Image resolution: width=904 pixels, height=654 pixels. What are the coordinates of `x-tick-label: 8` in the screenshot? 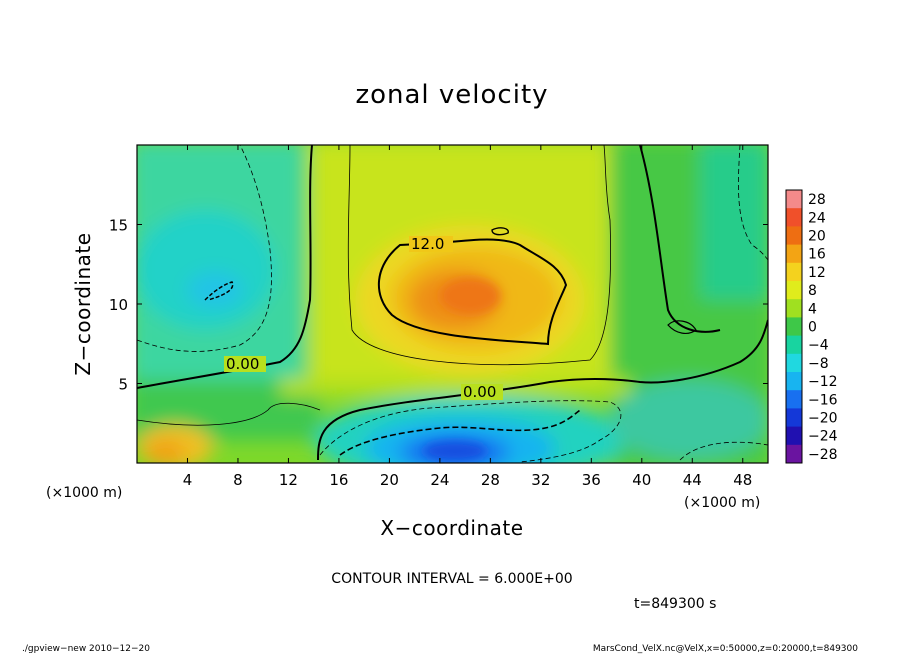 It's located at (238, 480).